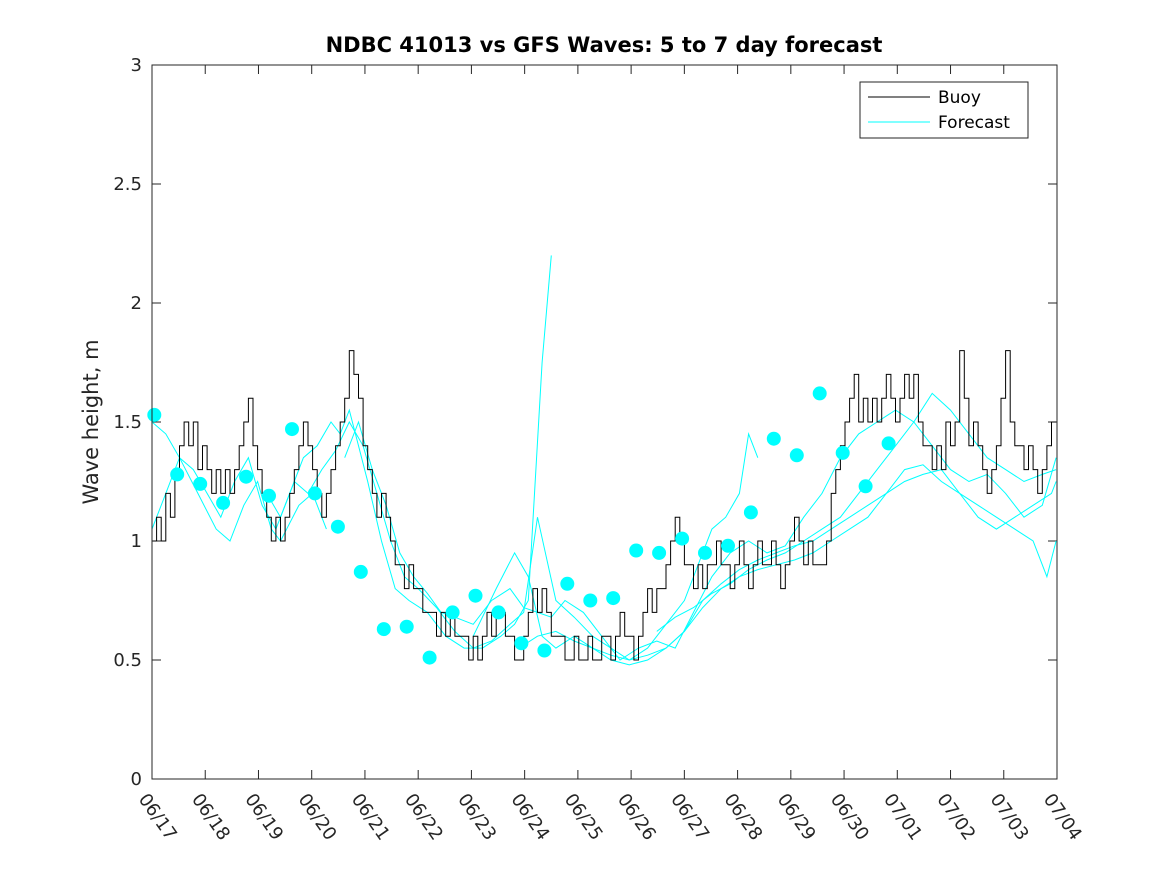 The height and width of the screenshot is (875, 1167). Describe the element at coordinates (91, 421) in the screenshot. I see `y-axis-label: Wave height, m` at that location.